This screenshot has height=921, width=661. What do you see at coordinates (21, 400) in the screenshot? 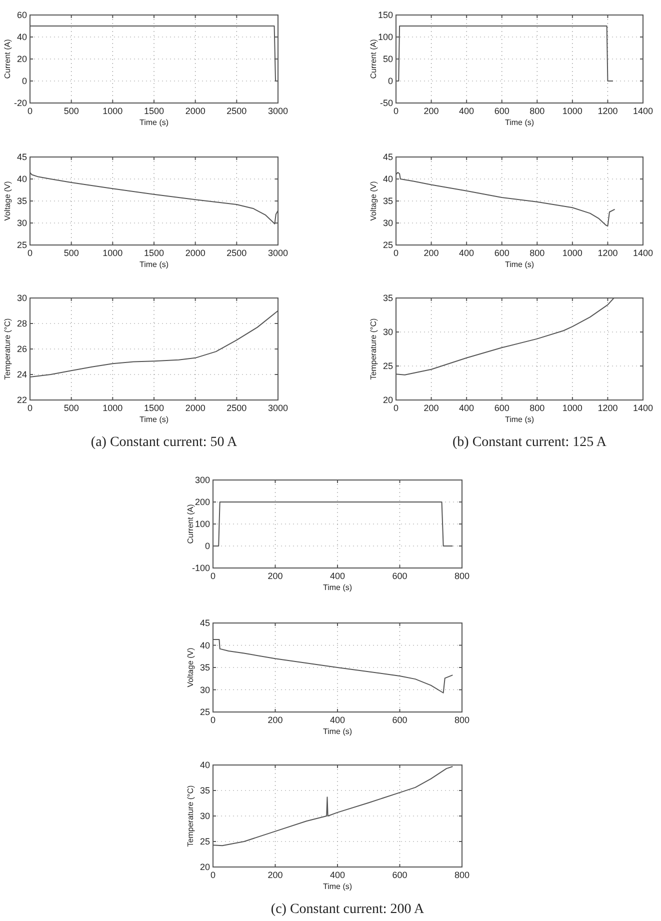
I see `y-tick-label: 22` at bounding box center [21, 400].